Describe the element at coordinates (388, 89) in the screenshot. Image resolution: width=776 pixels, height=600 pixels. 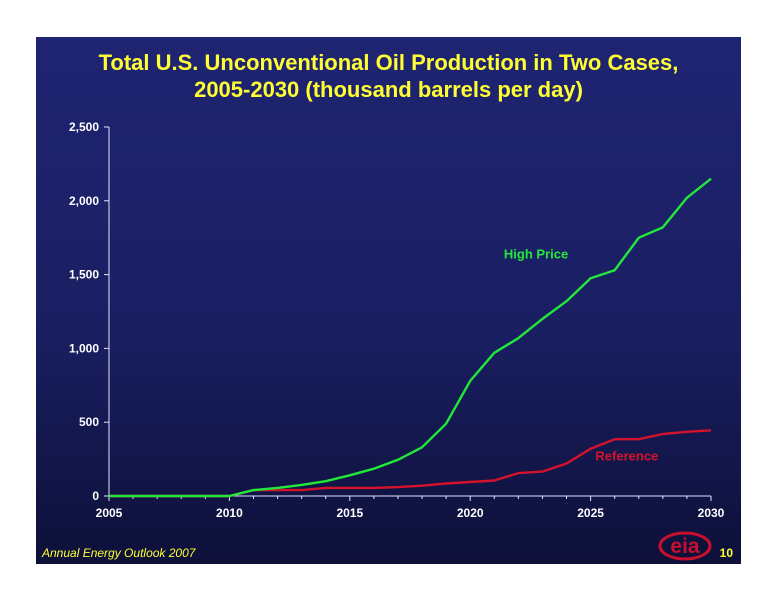
I see `chart-title-line2: 2005-2030 (thousand barrels per day)` at that location.